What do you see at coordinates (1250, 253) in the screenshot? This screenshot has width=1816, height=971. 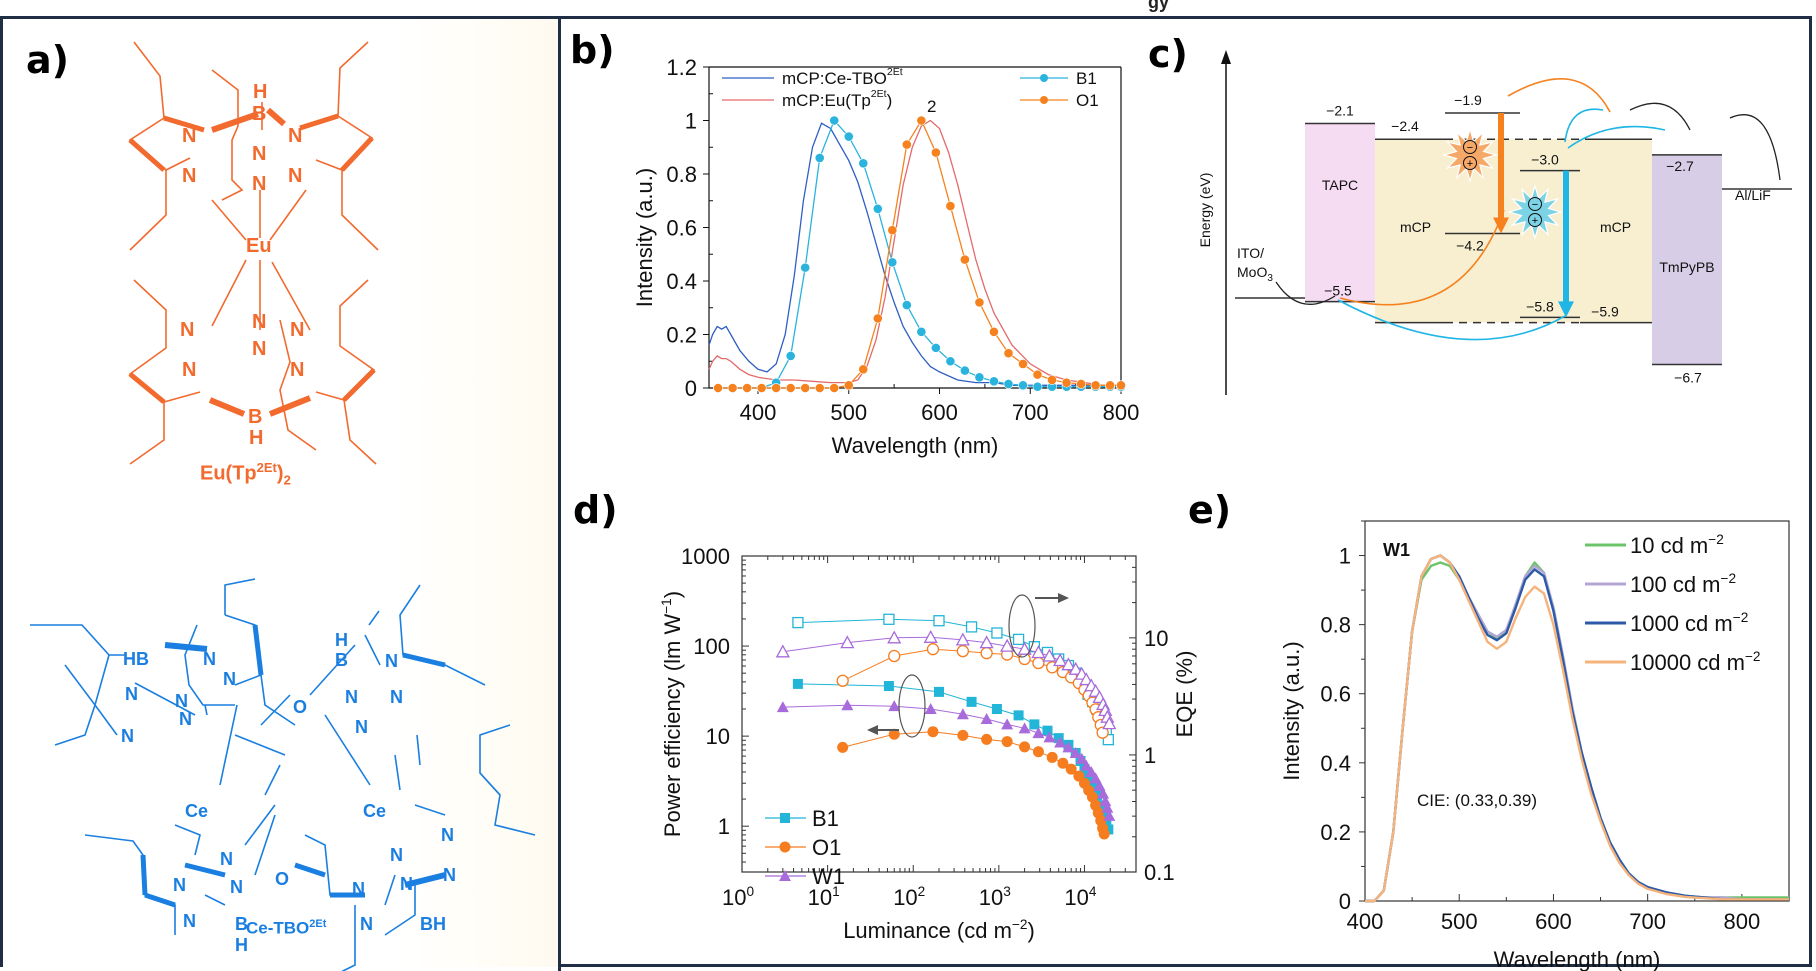 I see `layer-label-ito: ITO/` at bounding box center [1250, 253].